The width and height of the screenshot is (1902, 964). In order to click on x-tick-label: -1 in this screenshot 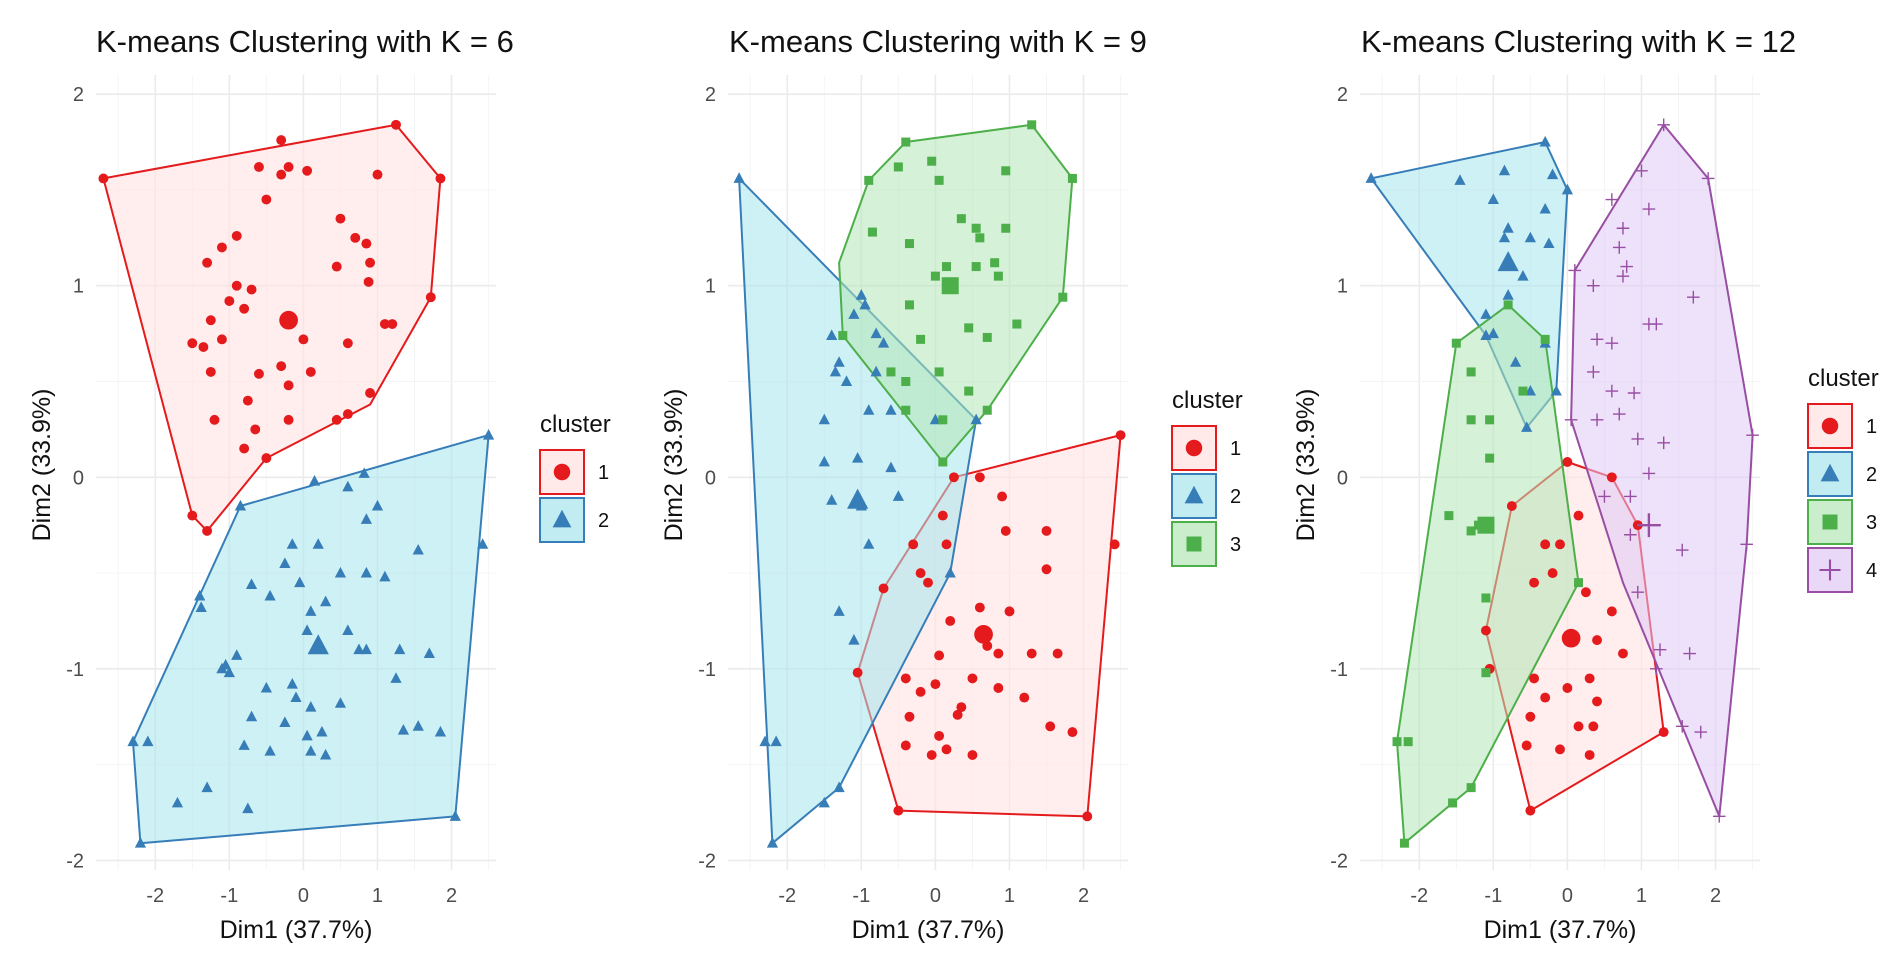, I will do `click(1493, 896)`.